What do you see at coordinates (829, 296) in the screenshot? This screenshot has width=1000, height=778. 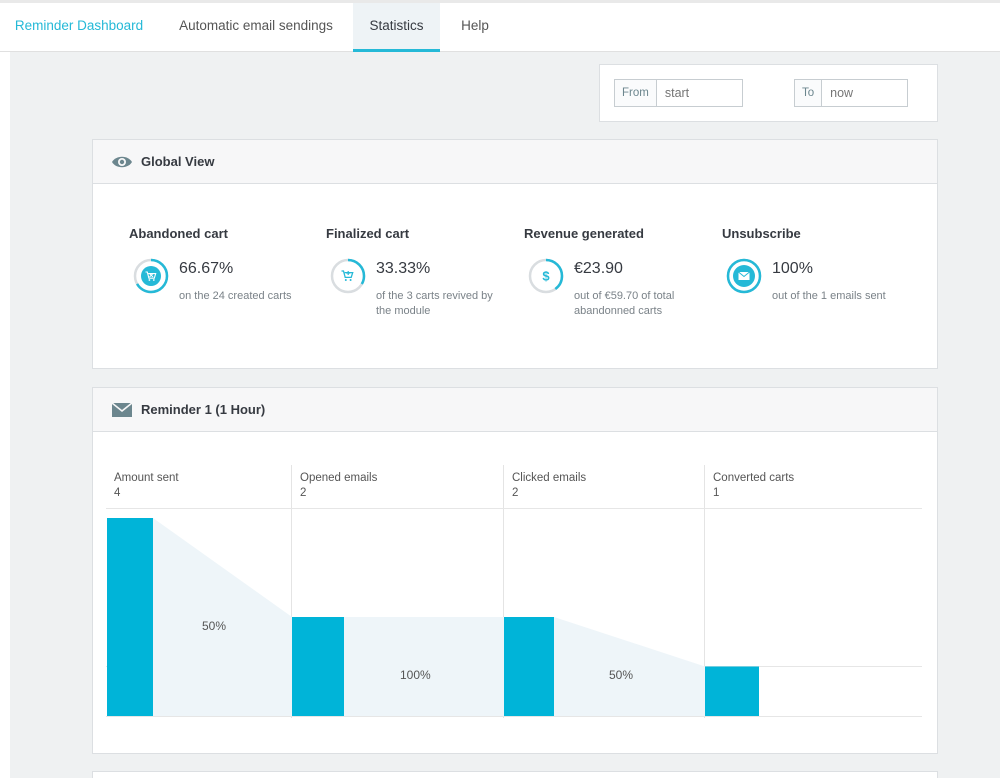 I see `stat-description: out of the 1 emails sent` at bounding box center [829, 296].